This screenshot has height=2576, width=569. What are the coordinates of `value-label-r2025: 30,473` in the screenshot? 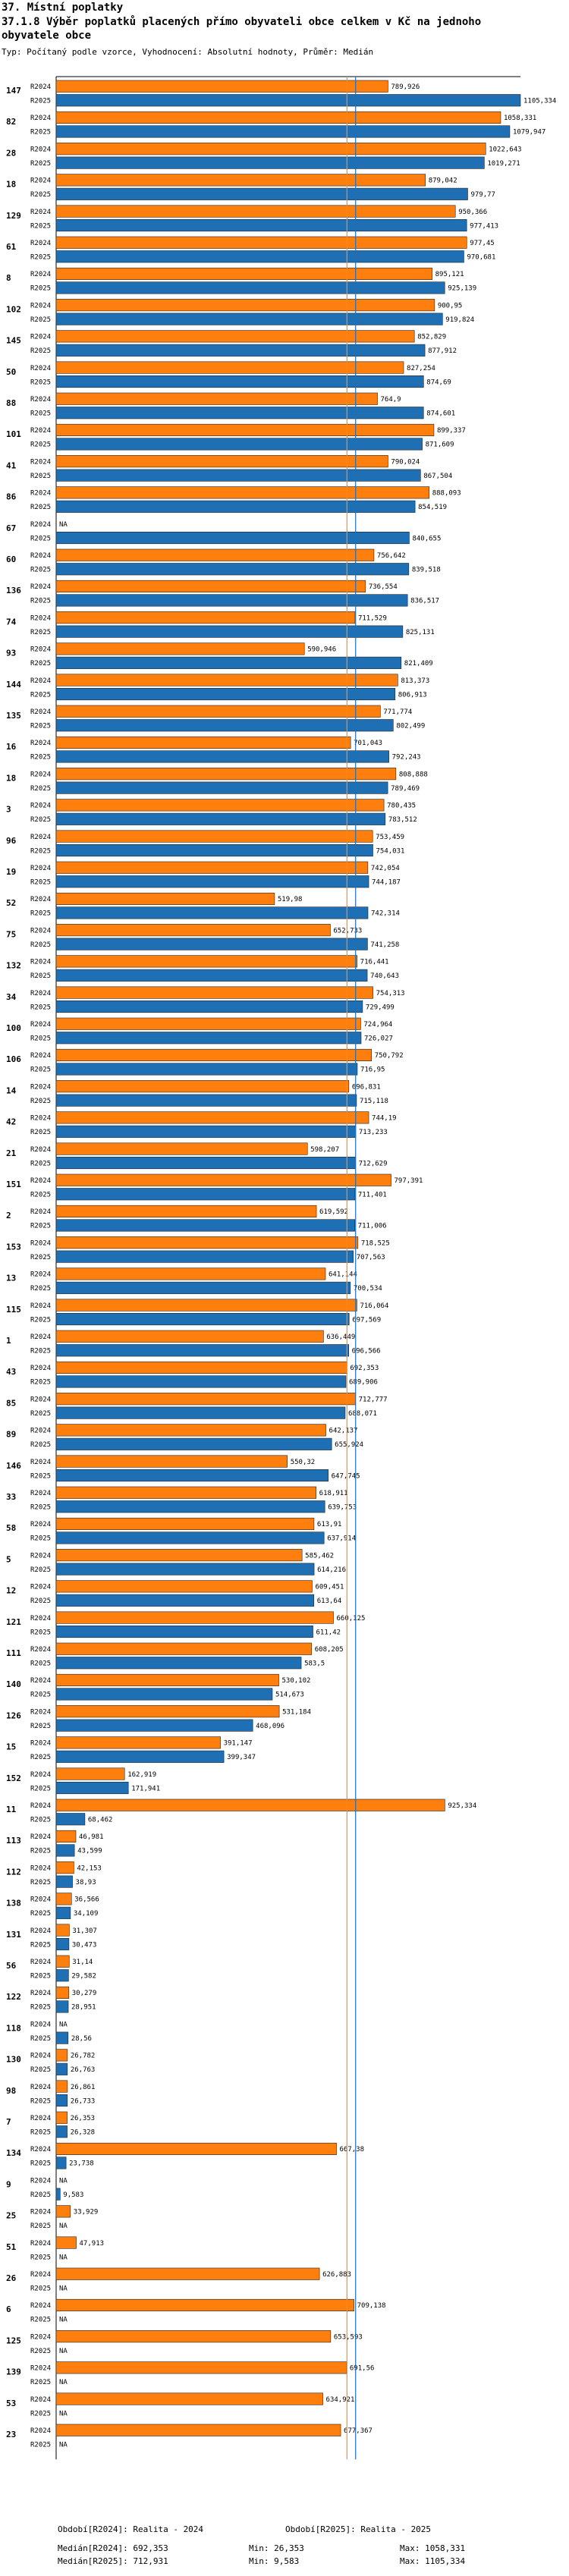 It's located at (84, 1945).